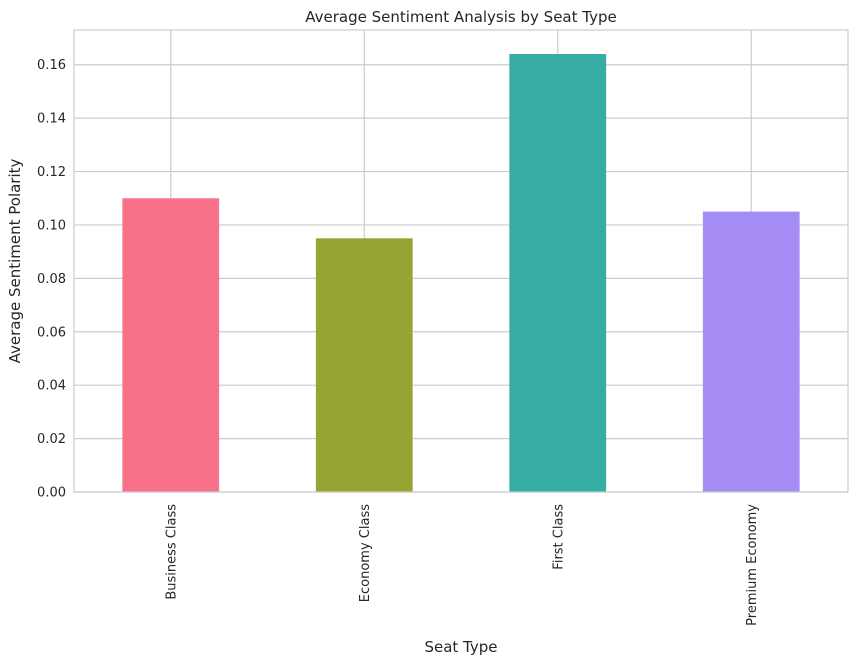 The width and height of the screenshot is (858, 664). Describe the element at coordinates (364, 365) in the screenshot. I see `bar-economy-class` at that location.